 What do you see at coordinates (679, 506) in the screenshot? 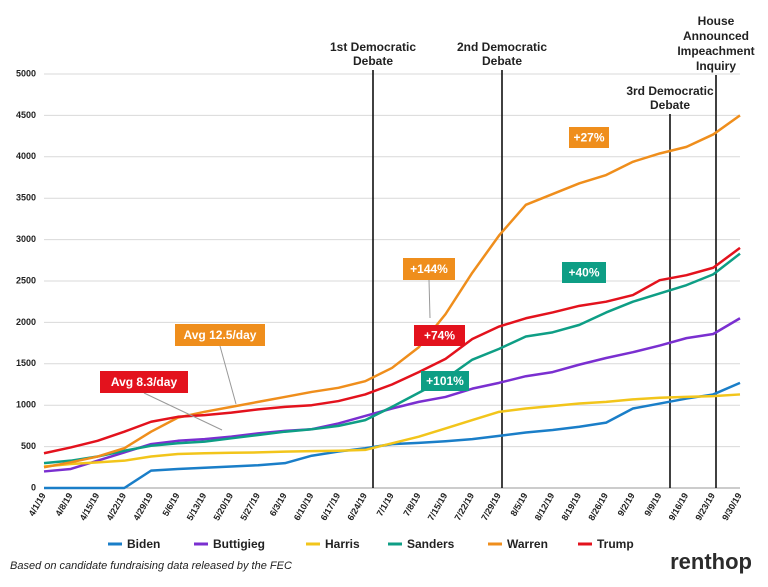
I see `x-tick-label: 9/16/19` at bounding box center [679, 506].